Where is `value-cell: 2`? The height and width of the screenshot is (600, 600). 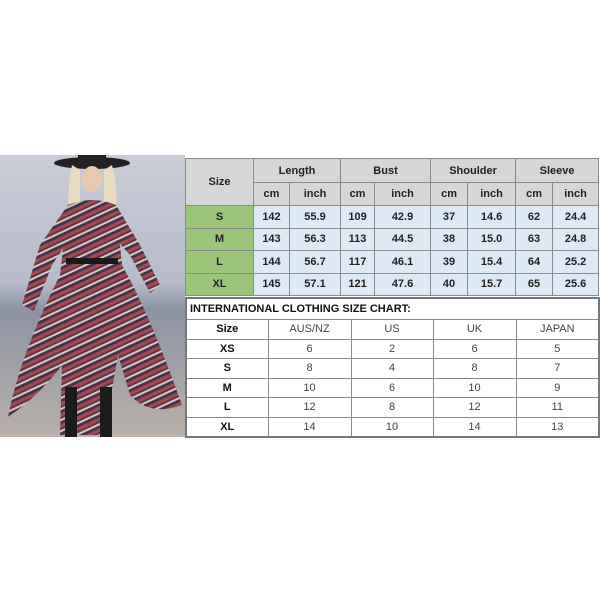
value-cell: 2 is located at coordinates (392, 348).